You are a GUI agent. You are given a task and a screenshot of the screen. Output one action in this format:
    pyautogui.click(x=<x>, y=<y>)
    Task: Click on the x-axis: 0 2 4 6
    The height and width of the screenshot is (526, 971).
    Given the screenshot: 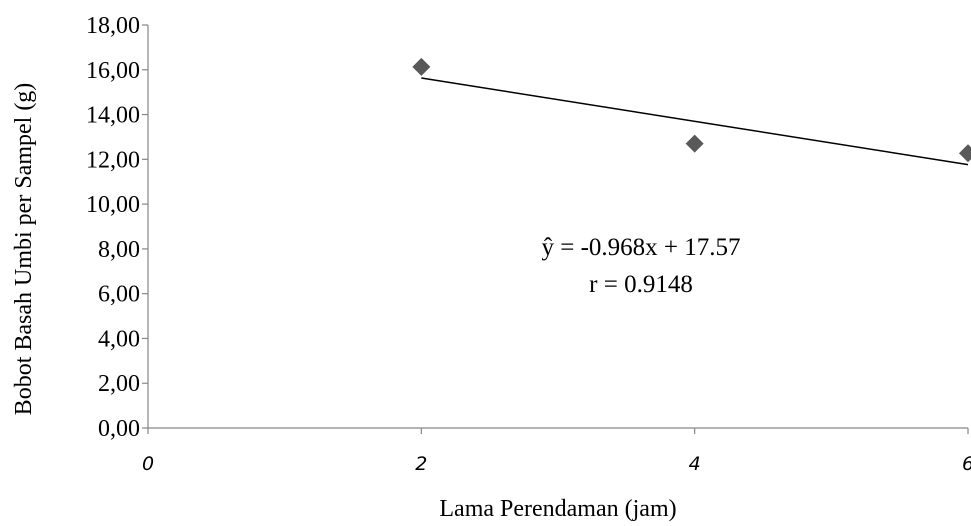 What is the action you would take?
    pyautogui.click(x=556, y=451)
    